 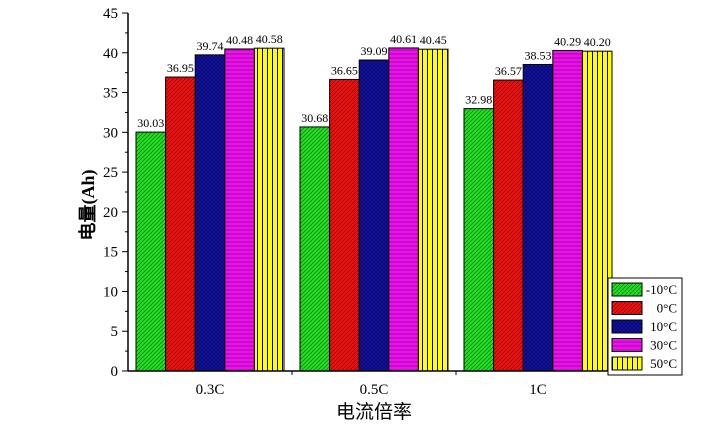 I want to click on y-tick-label: 15, so click(x=110, y=253).